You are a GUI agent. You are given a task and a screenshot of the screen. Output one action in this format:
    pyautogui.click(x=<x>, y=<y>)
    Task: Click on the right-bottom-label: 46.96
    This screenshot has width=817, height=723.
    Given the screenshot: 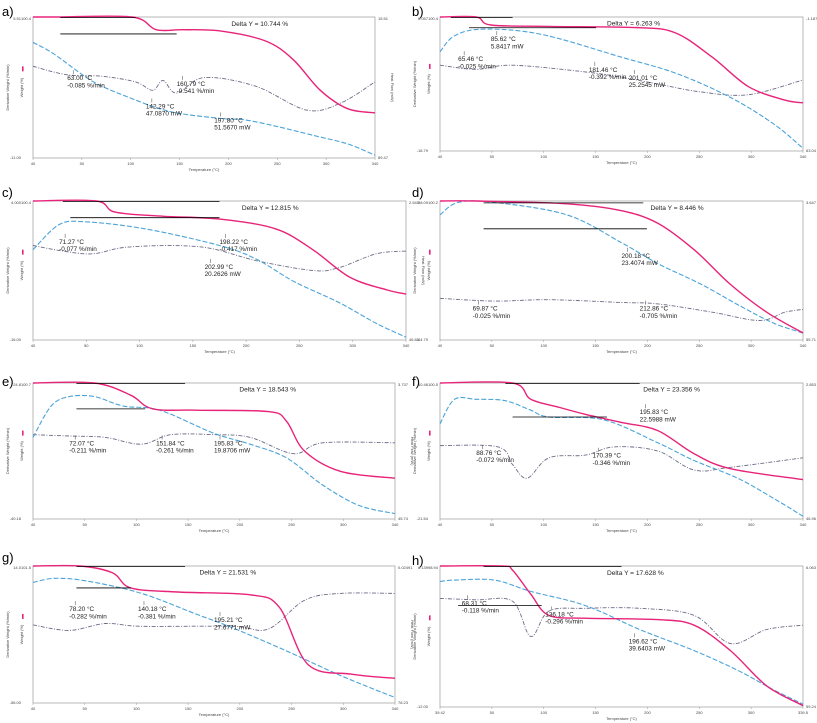 What is the action you would take?
    pyautogui.click(x=811, y=518)
    